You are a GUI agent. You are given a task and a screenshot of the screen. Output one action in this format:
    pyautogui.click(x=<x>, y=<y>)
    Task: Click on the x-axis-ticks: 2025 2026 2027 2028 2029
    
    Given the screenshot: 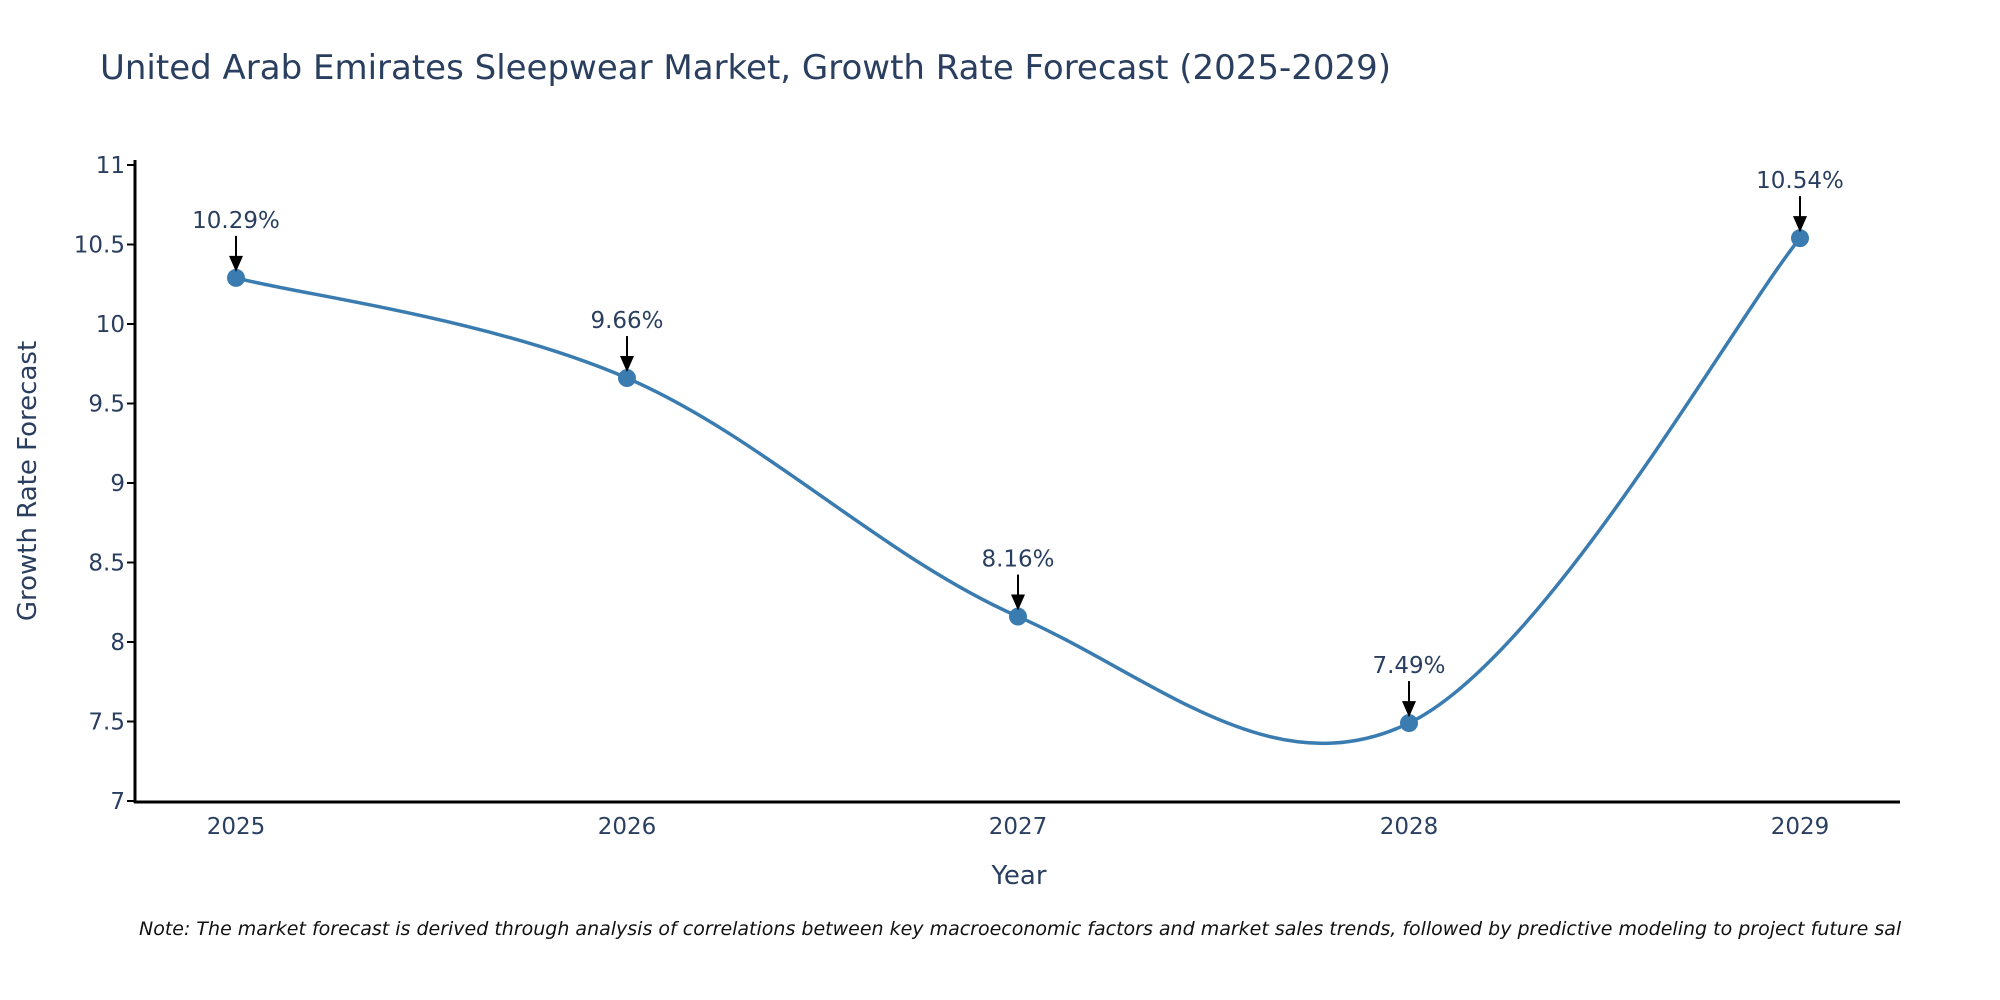 What is the action you would take?
    pyautogui.click(x=1018, y=827)
    